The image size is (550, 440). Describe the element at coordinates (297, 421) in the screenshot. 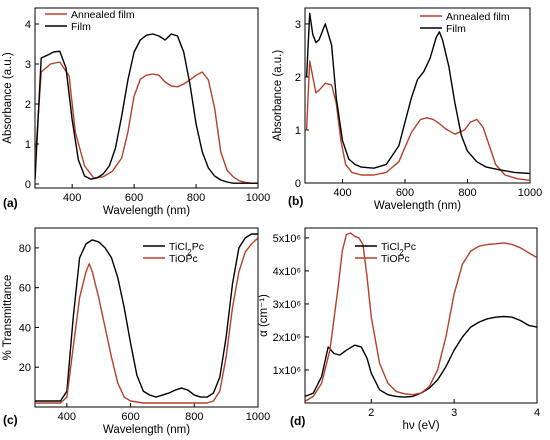

I see `panel-tag: (d)` at that location.